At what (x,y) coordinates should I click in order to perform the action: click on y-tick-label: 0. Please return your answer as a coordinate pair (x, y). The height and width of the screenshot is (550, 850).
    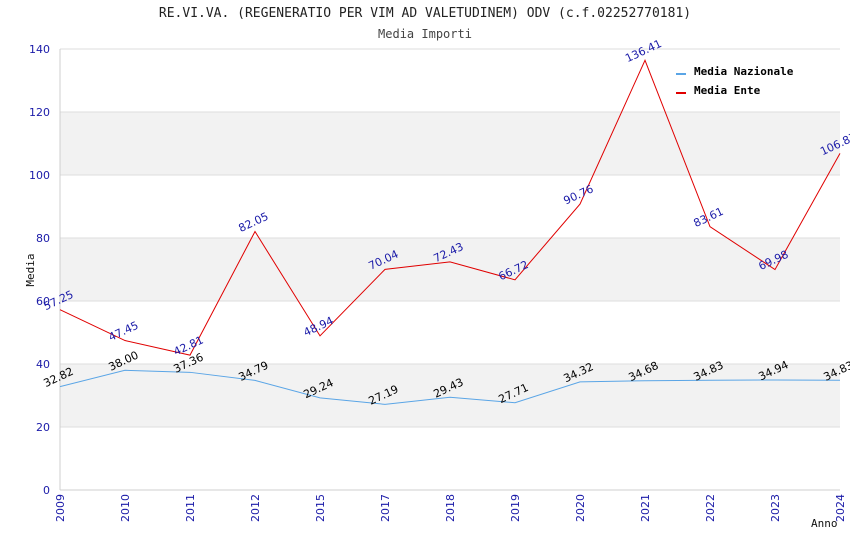
    Looking at the image, I should click on (46, 490).